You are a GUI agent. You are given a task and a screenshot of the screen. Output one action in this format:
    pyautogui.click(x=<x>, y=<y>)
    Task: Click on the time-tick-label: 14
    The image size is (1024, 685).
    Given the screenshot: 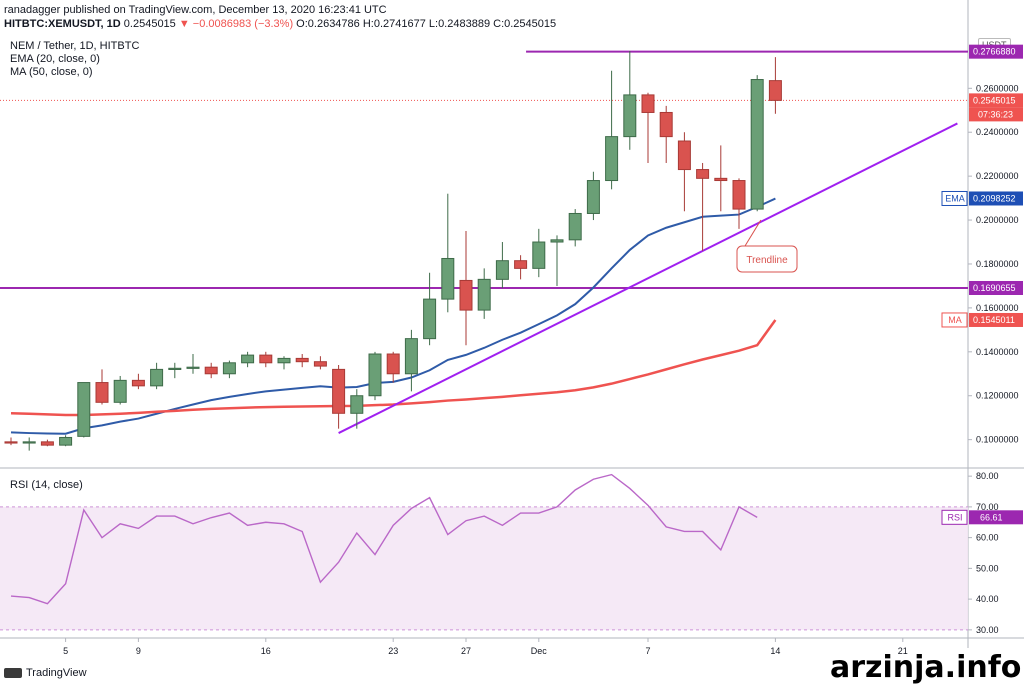 What is the action you would take?
    pyautogui.click(x=775, y=651)
    